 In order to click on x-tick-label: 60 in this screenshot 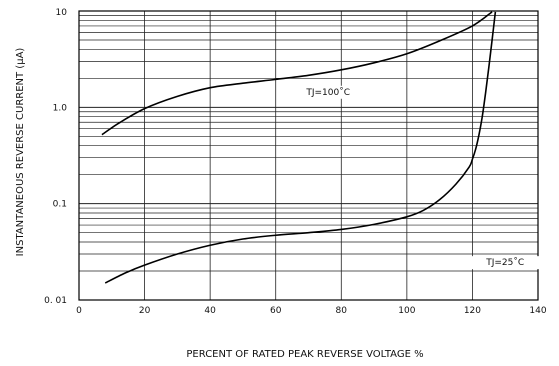, I will do `click(276, 311)`.